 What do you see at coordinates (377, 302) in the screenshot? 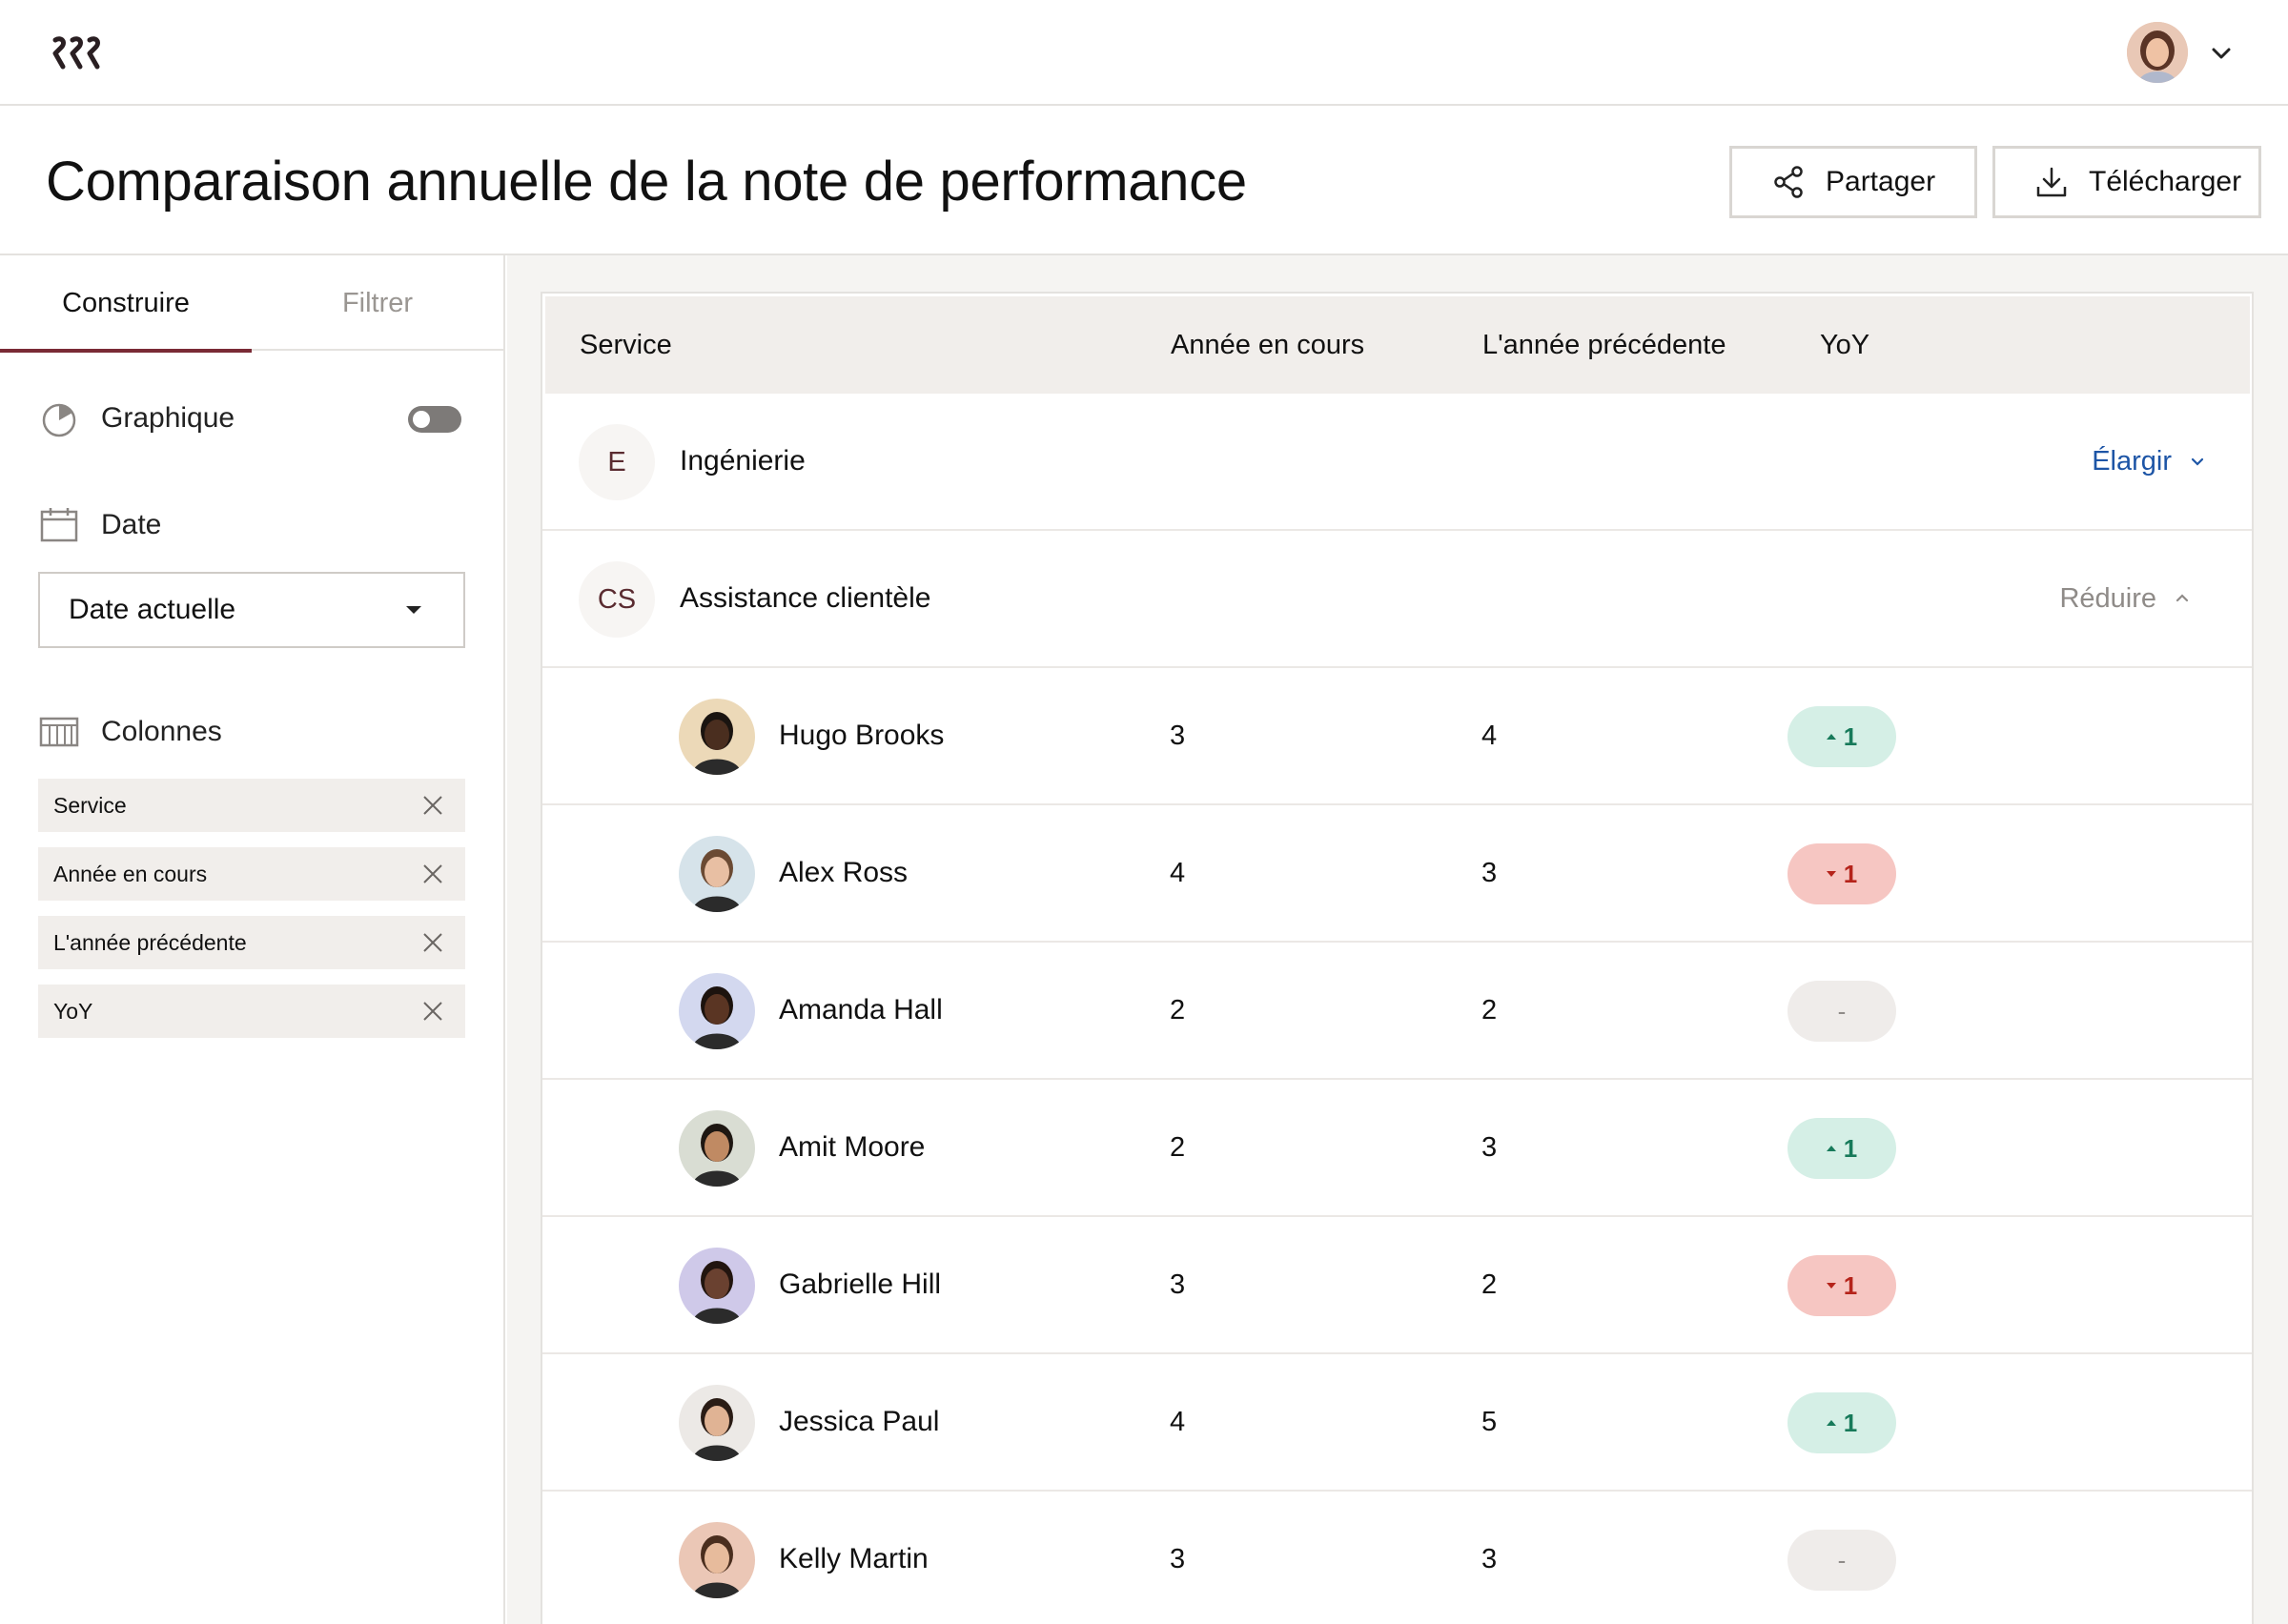
I see `tab-filter: Filtrer` at bounding box center [377, 302].